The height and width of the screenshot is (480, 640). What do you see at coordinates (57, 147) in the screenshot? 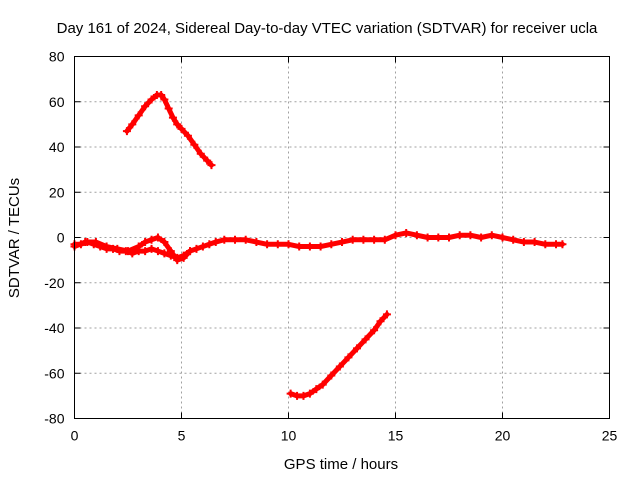
I see `y-tick-label: 40` at bounding box center [57, 147].